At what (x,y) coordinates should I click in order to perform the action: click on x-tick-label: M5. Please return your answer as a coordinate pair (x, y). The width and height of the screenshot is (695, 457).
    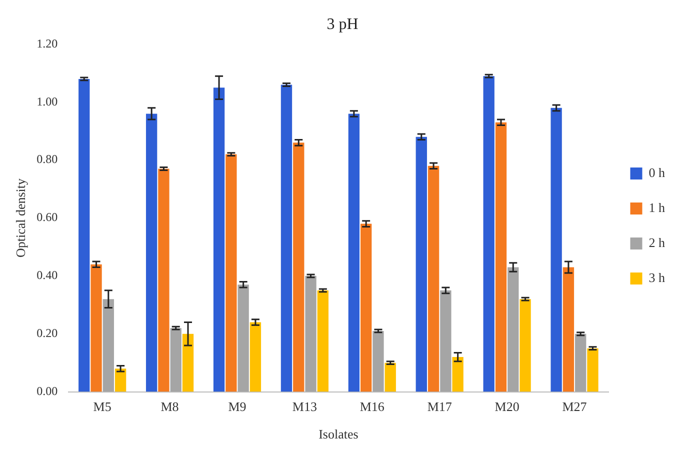
    Looking at the image, I should click on (102, 406).